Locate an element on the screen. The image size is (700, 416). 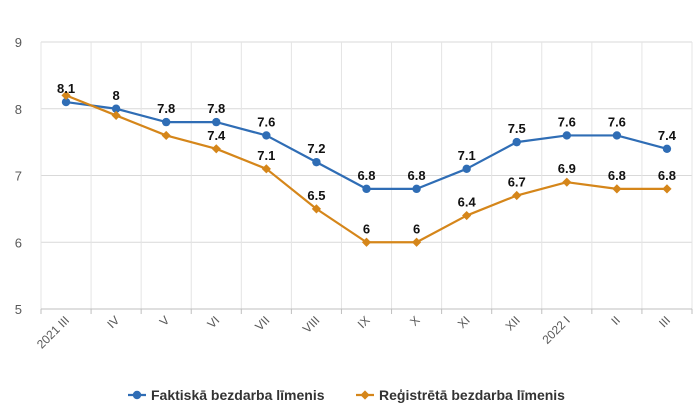
x-tick-label: VIII is located at coordinates (311, 324).